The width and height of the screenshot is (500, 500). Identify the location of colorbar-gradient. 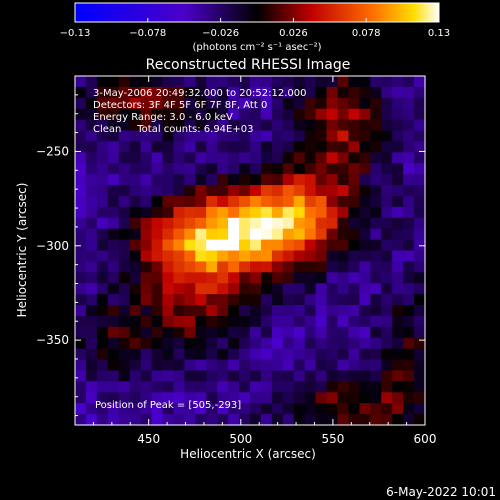
(257, 12).